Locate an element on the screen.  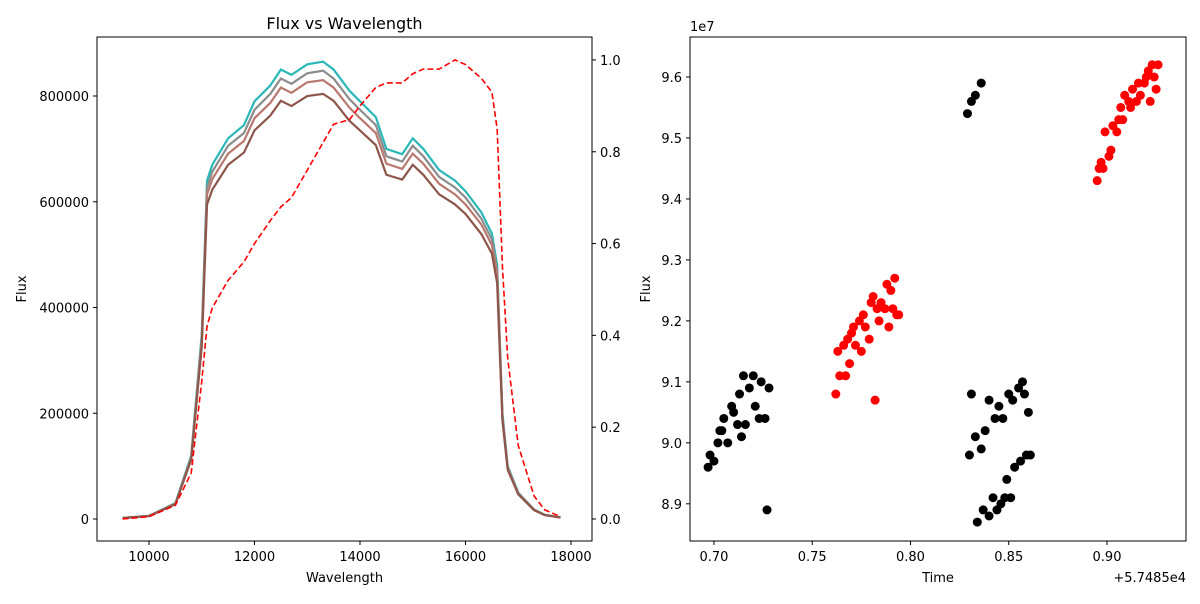
y-tick-label: 800000 is located at coordinates (64, 97).